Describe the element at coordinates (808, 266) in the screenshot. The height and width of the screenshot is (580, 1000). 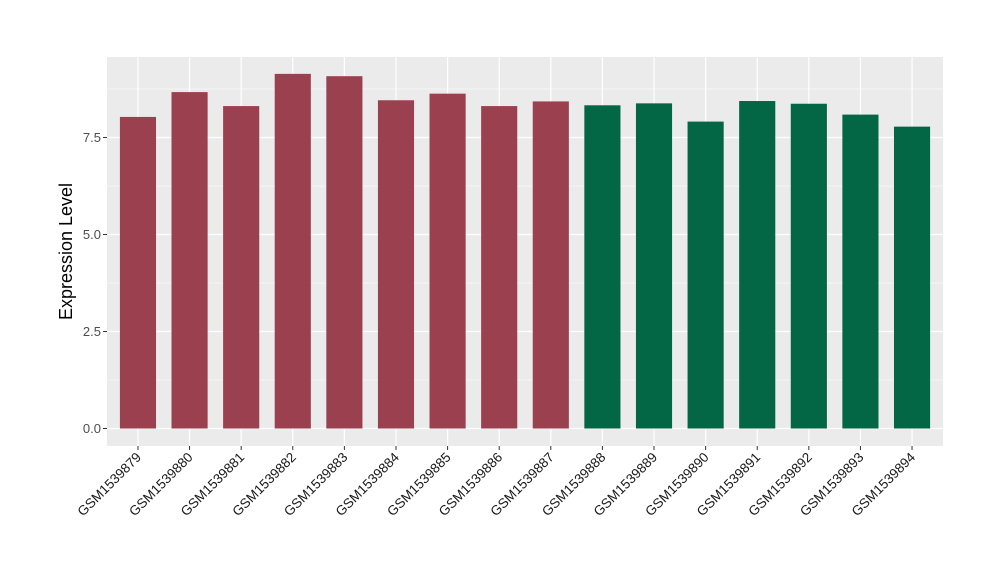
I see `bar-GSM1539892` at that location.